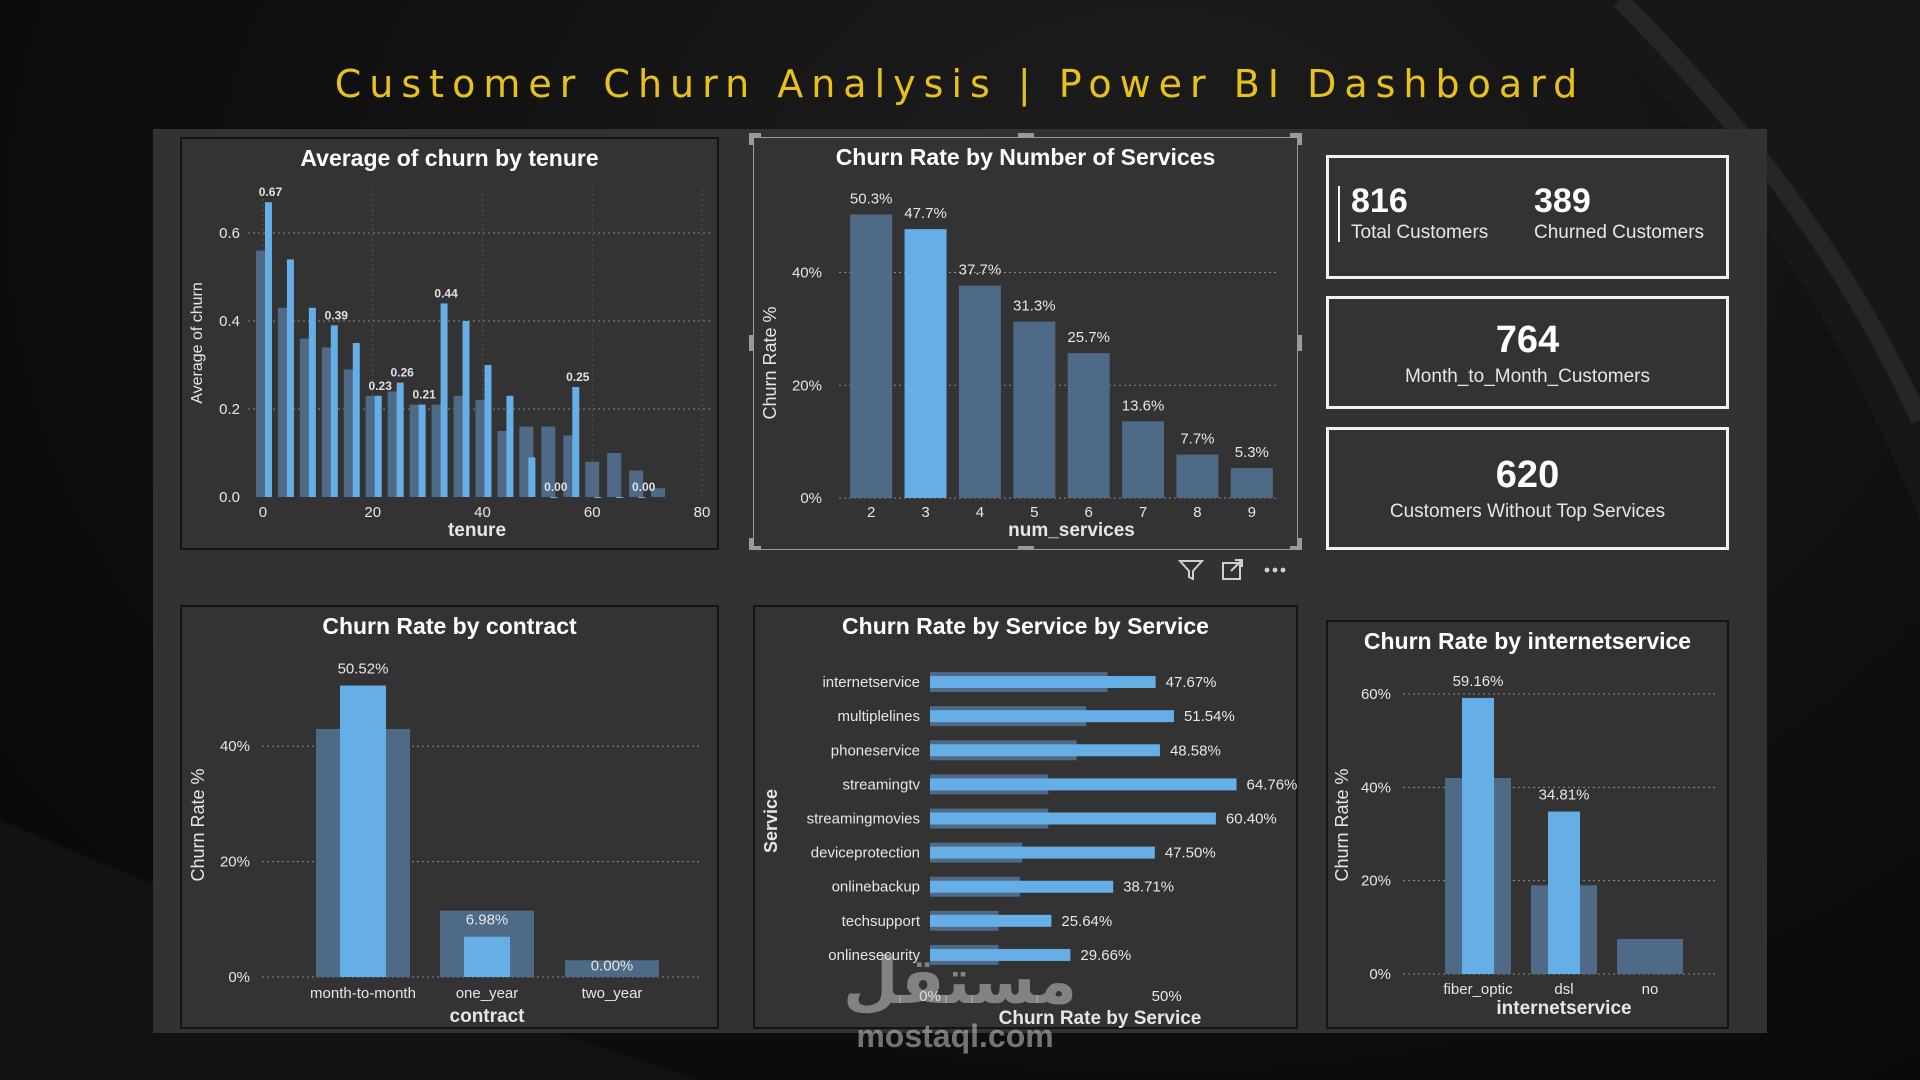 This screenshot has height=1080, width=1920. What do you see at coordinates (1275, 570) in the screenshot?
I see `more-options-icon` at bounding box center [1275, 570].